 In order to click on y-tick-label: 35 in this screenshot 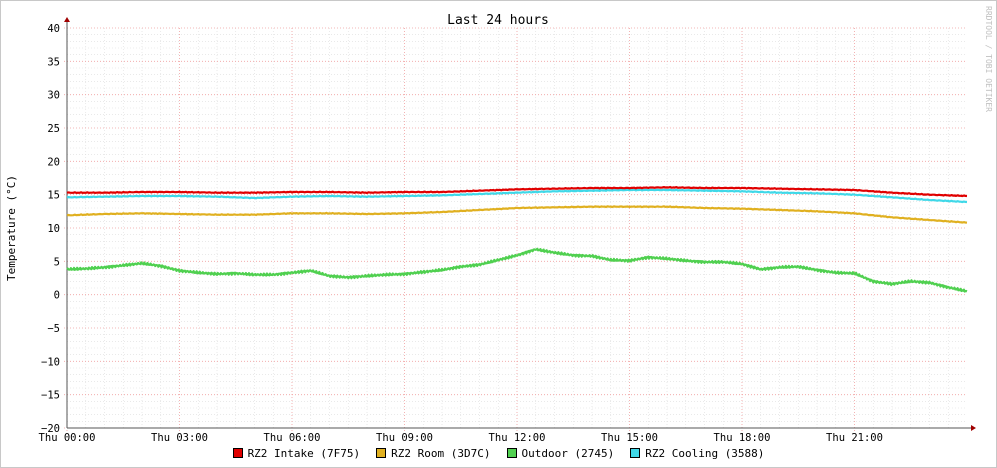, I will do `click(53, 62)`.